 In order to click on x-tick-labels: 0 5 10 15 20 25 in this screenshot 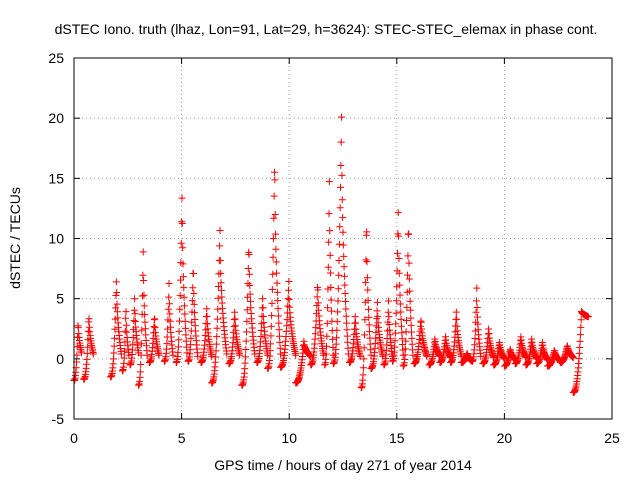, I will do `click(345, 438)`.